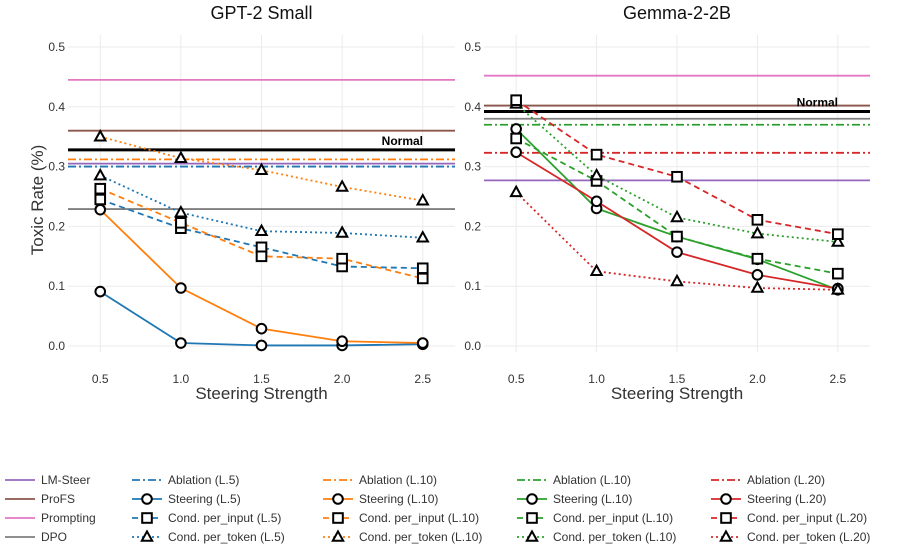 The width and height of the screenshot is (897, 555). I want to click on legend-label: Cond. per_token (L.10), so click(614, 537).